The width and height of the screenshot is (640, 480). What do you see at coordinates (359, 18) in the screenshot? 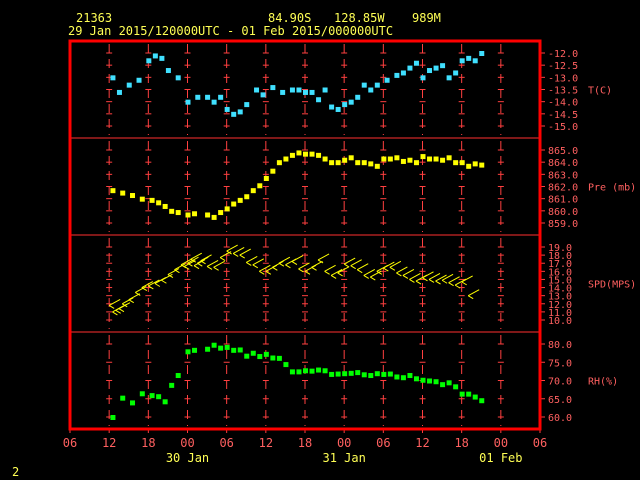
I see `longitude: 128.85W` at bounding box center [359, 18].